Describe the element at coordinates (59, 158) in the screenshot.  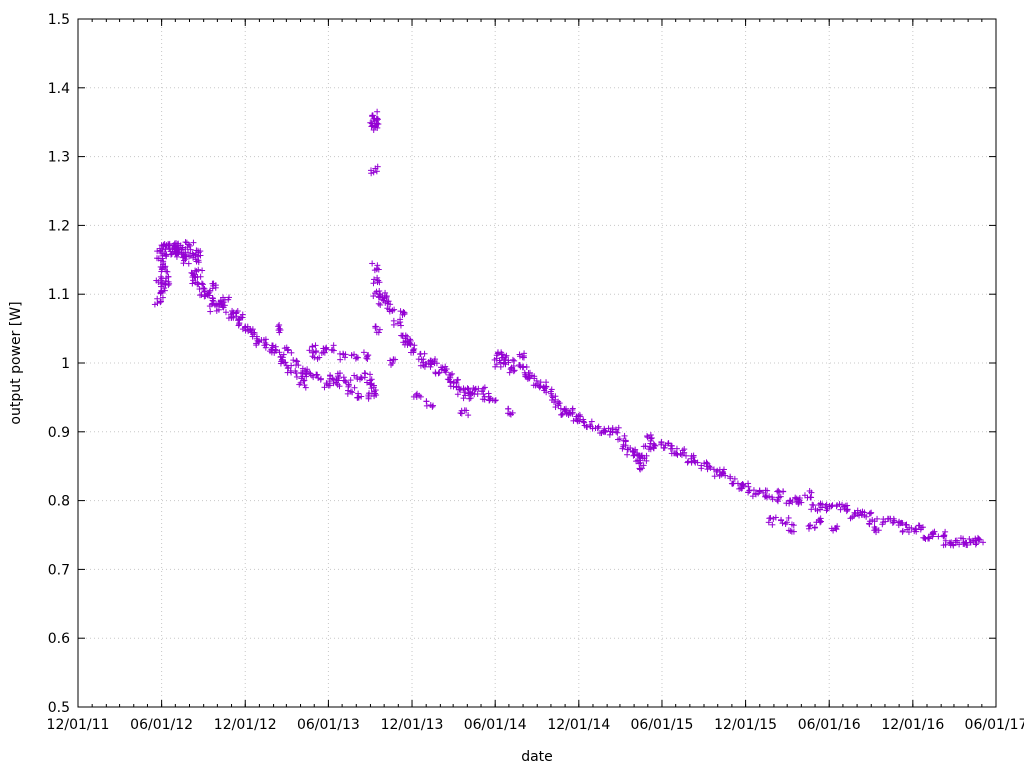
I see `y-tick-label: 1.3` at that location.